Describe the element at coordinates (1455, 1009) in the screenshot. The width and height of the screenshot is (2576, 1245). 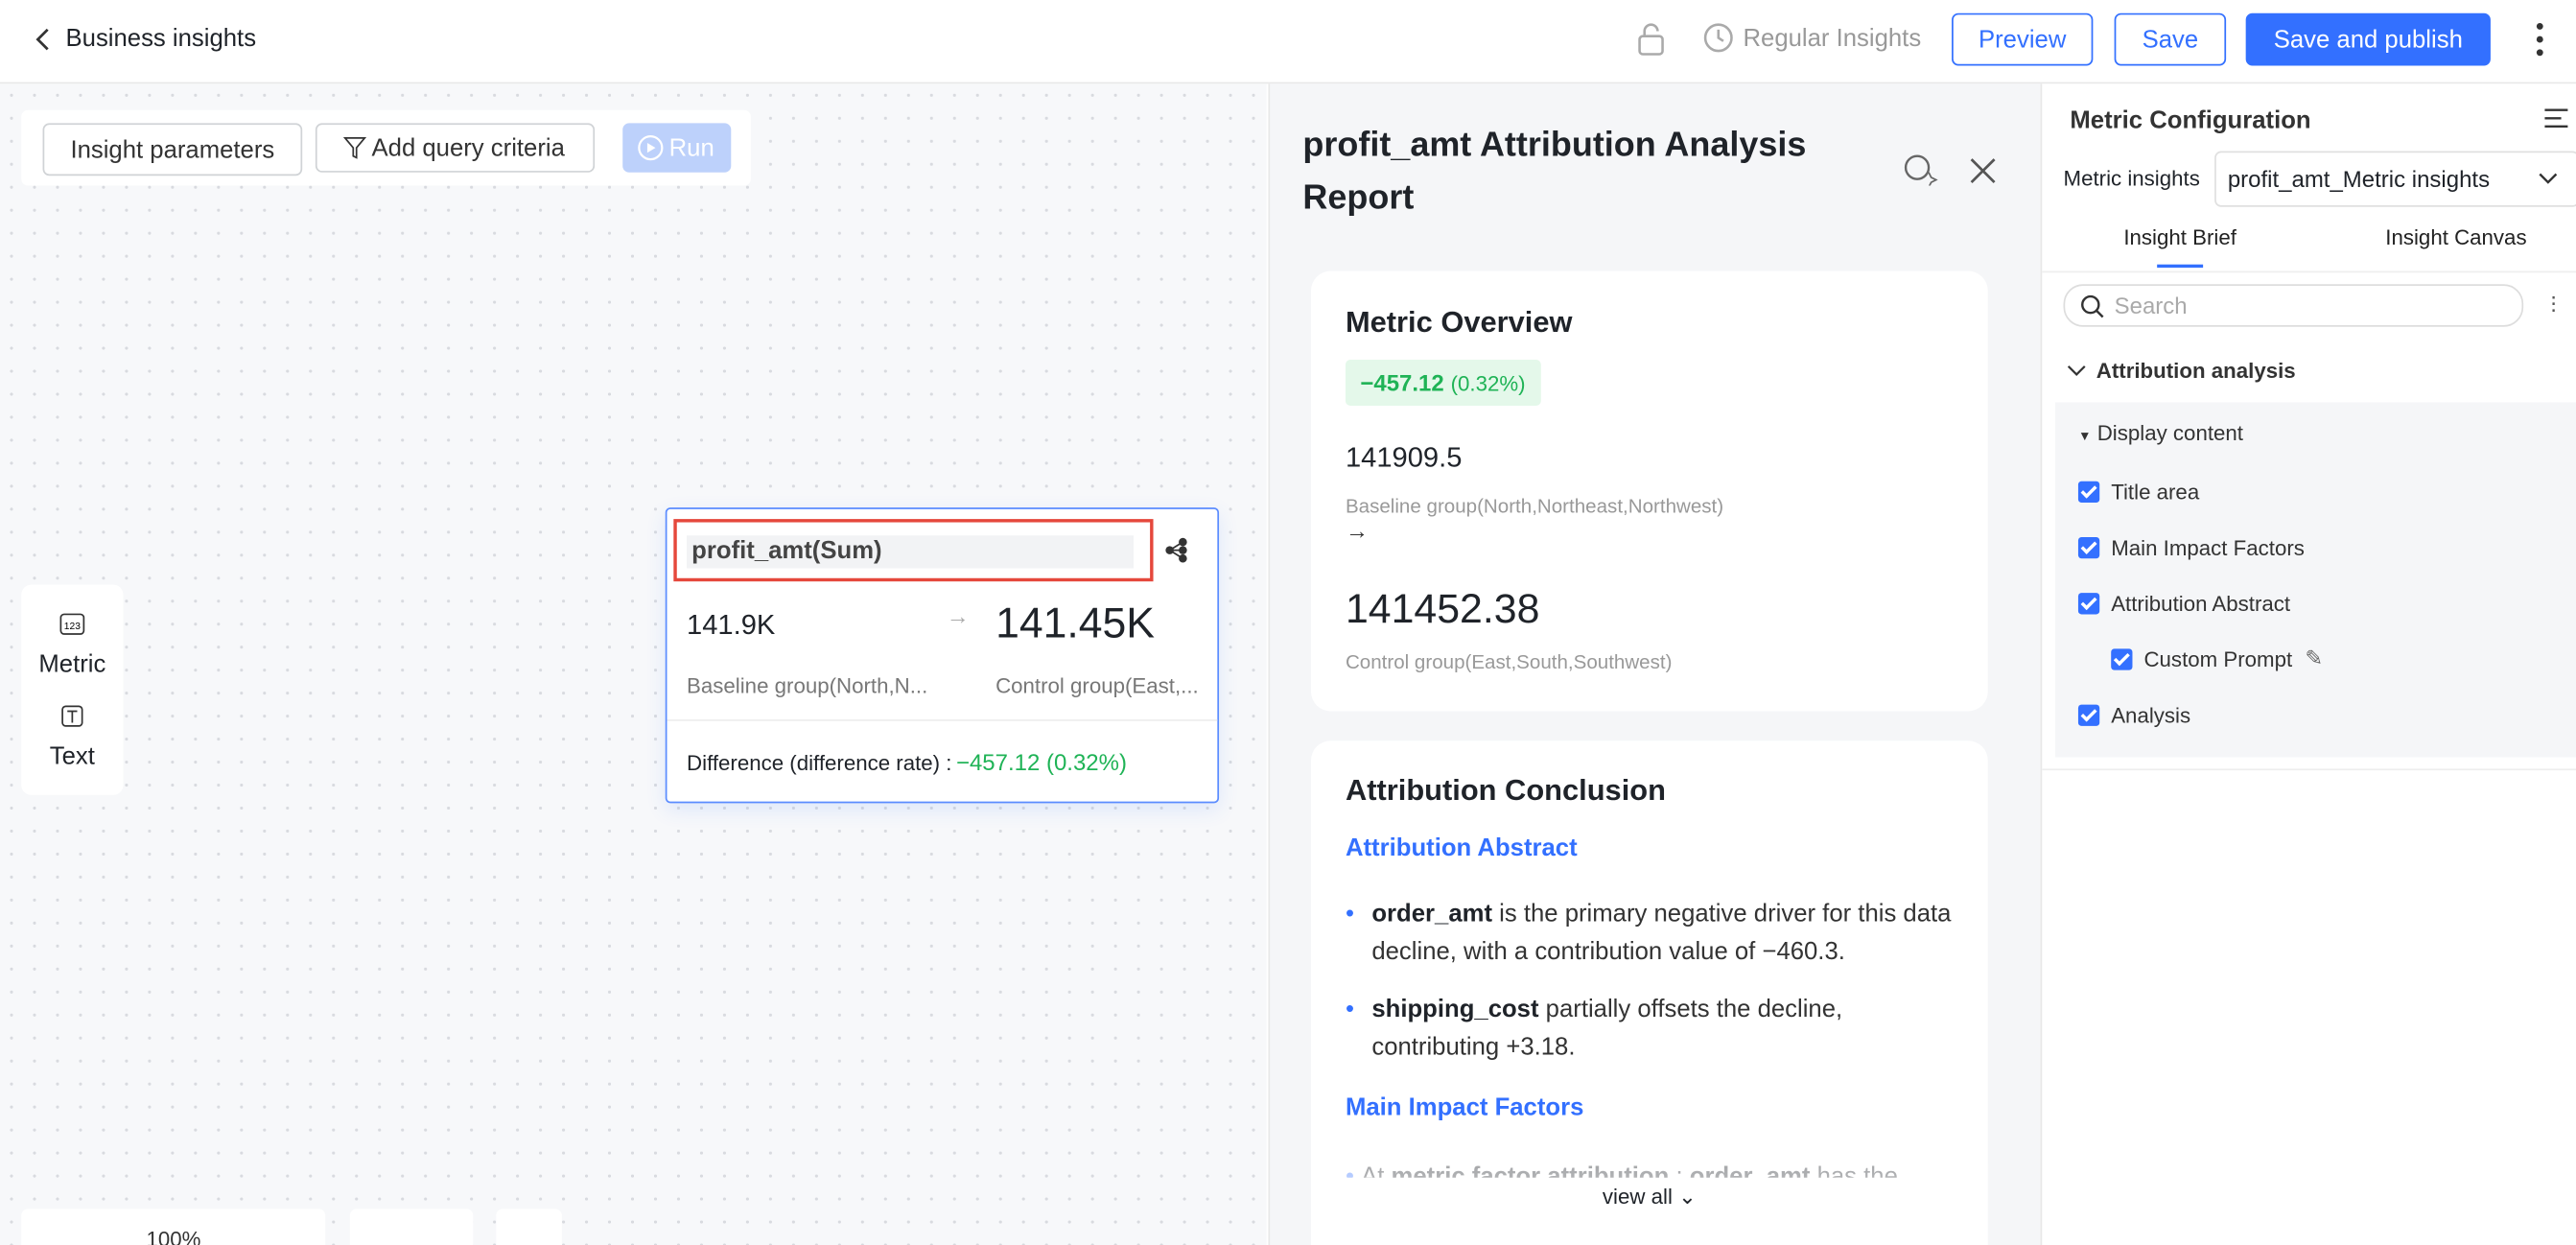
I see `bullet-key: shipping_cost` at that location.